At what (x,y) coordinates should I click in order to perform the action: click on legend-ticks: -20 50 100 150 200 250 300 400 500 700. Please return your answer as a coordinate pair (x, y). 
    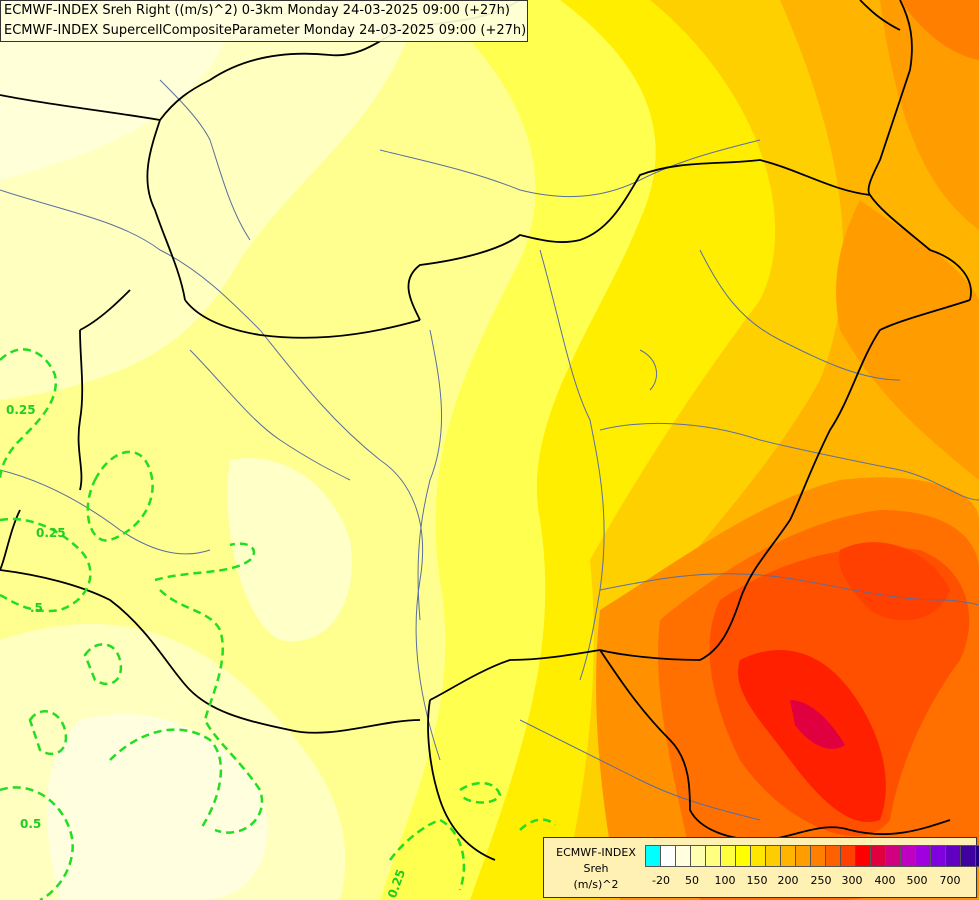
    Looking at the image, I should click on (810, 882).